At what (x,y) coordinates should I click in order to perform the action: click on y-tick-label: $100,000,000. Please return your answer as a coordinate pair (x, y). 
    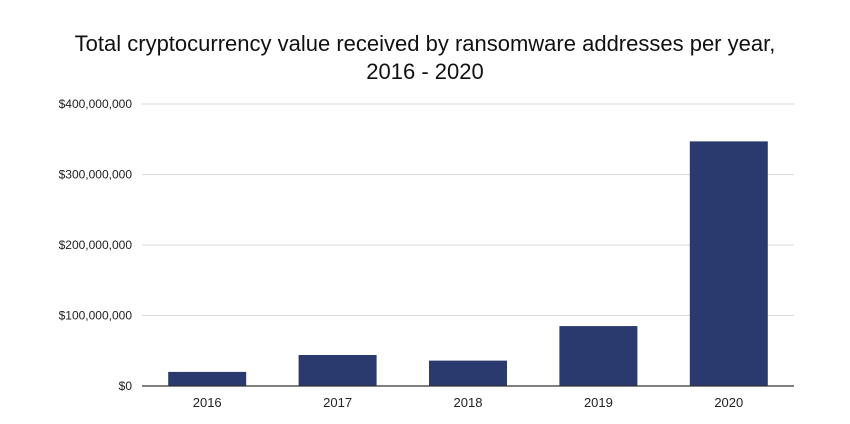
    Looking at the image, I should click on (96, 316).